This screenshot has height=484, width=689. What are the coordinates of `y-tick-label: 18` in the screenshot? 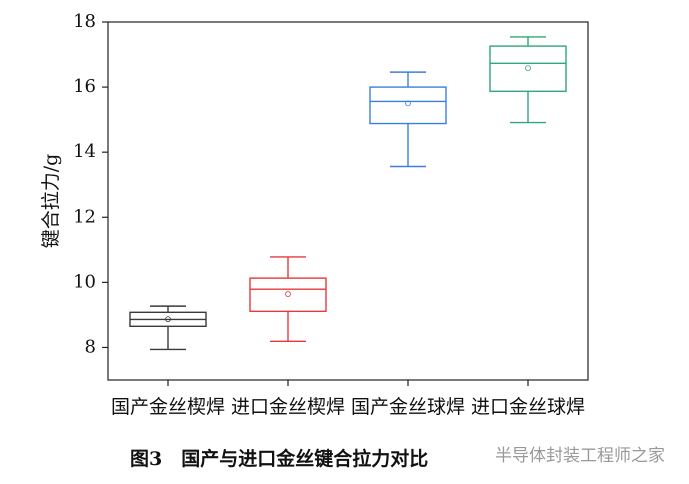 It's located at (84, 21).